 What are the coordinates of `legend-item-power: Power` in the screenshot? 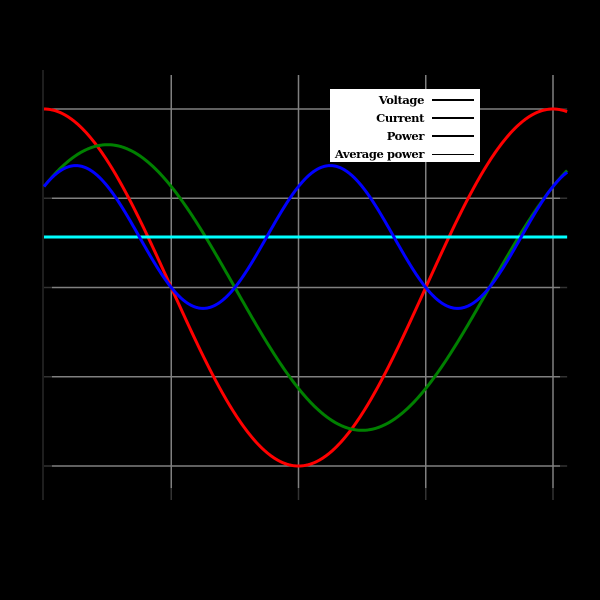 It's located at (405, 136).